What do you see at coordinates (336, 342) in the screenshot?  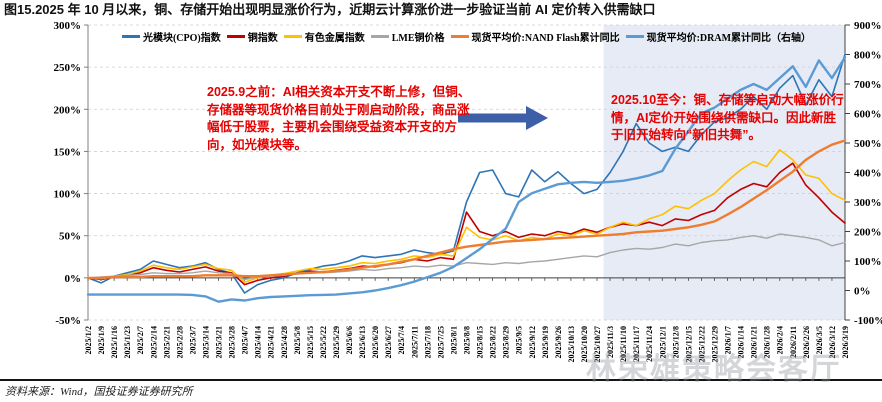 I see `x-axis-label: 2025/5/29` at bounding box center [336, 342].